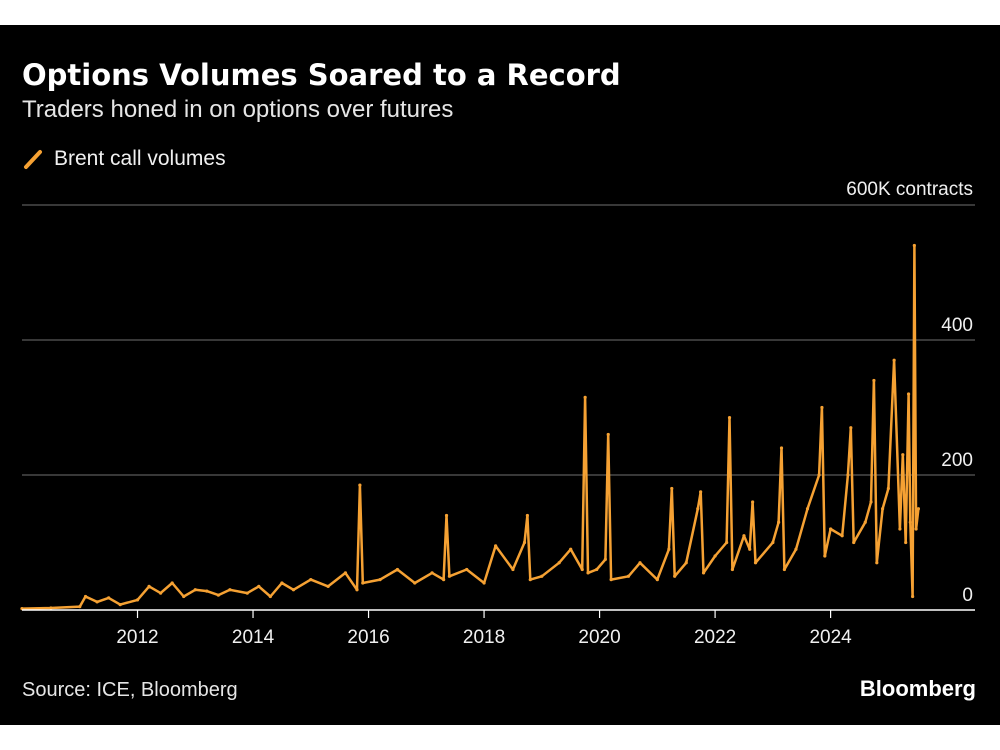 The width and height of the screenshot is (1000, 750). I want to click on x-tick-label-2012: 2012, so click(137, 637).